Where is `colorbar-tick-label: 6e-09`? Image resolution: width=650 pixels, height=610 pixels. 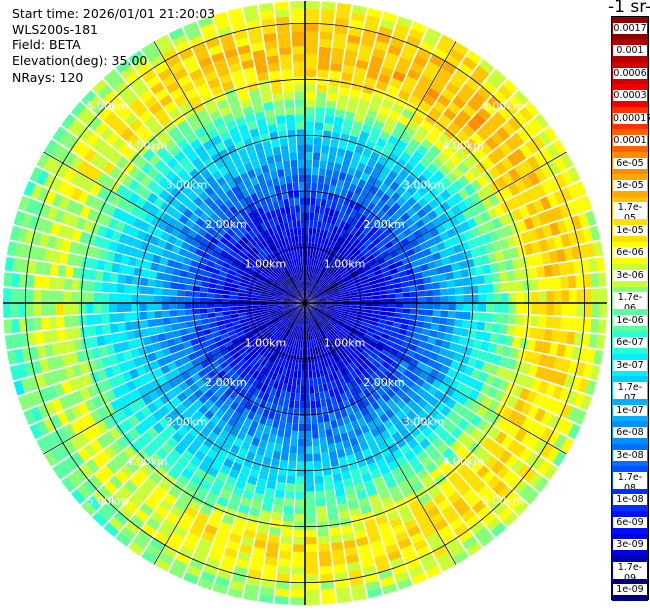 colorbar-tick-label: 6e-09 is located at coordinates (630, 522).